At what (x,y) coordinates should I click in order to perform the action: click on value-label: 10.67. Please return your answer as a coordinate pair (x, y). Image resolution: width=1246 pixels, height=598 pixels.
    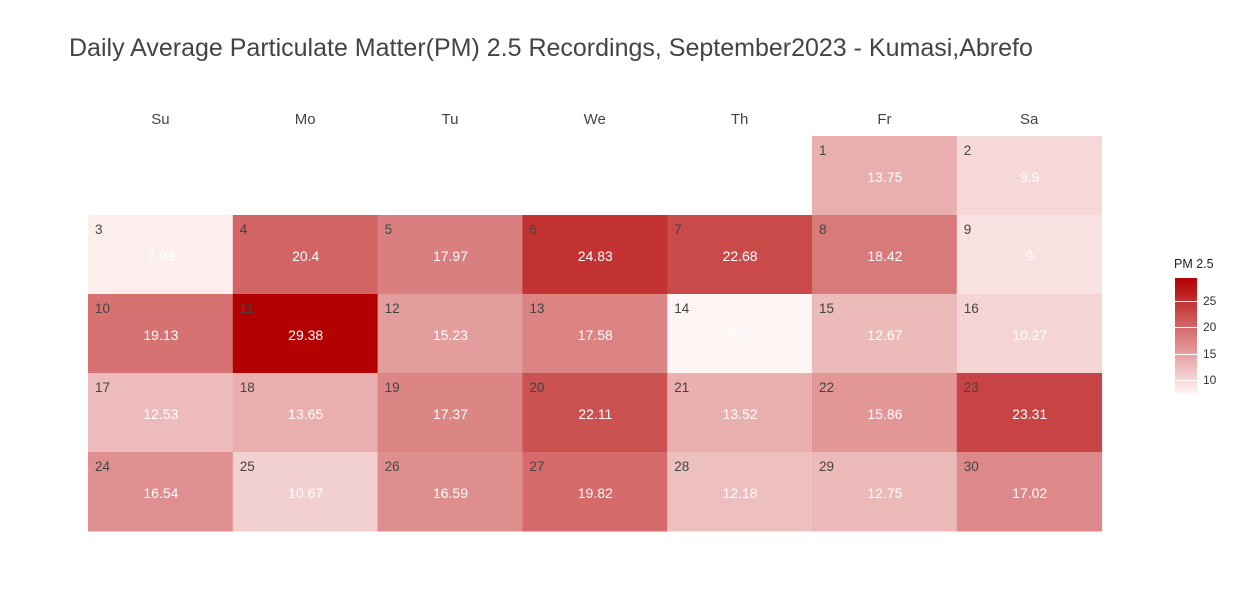
    Looking at the image, I should click on (305, 493).